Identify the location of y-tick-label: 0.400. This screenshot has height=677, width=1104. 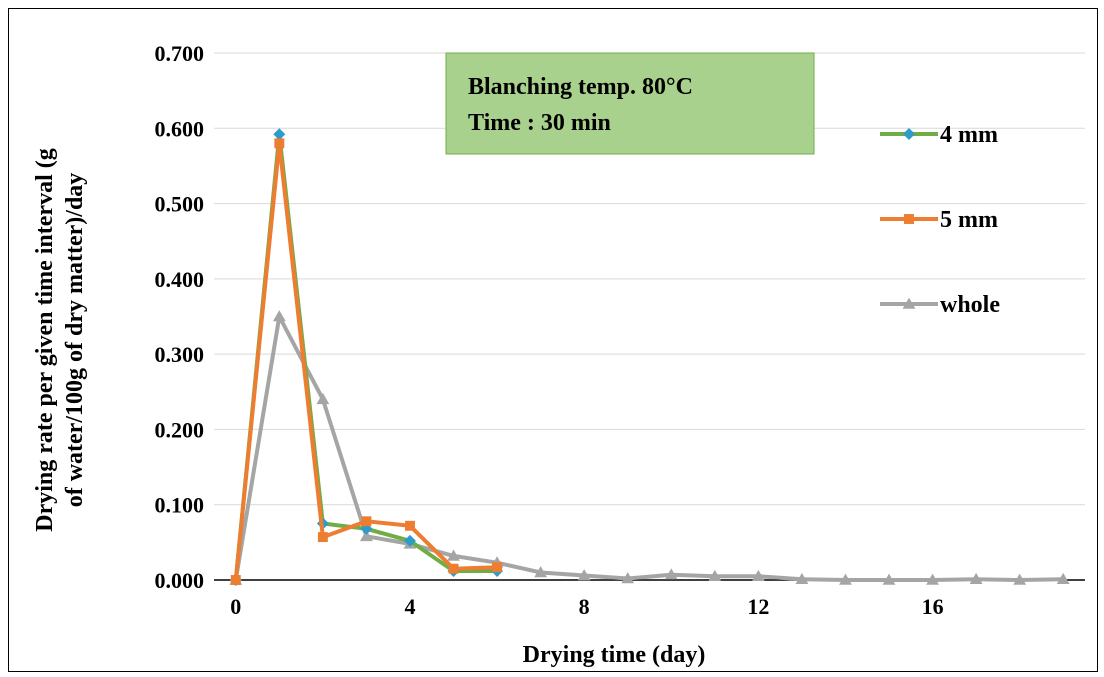
(180, 279).